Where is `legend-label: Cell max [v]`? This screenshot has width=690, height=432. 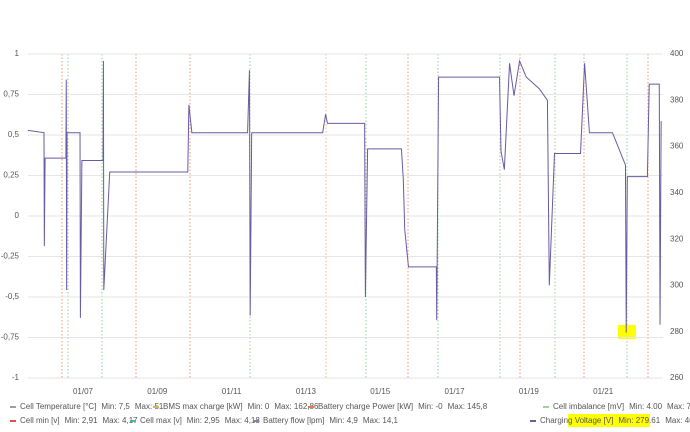
legend-label: Cell max [v] is located at coordinates (161, 420).